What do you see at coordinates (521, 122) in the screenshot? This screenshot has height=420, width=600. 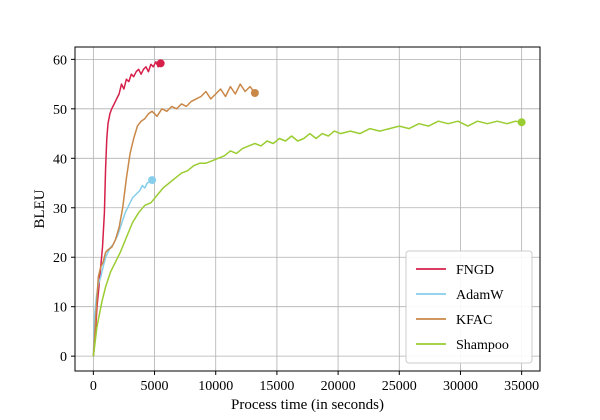 I see `series-end-marker-shampoo` at bounding box center [521, 122].